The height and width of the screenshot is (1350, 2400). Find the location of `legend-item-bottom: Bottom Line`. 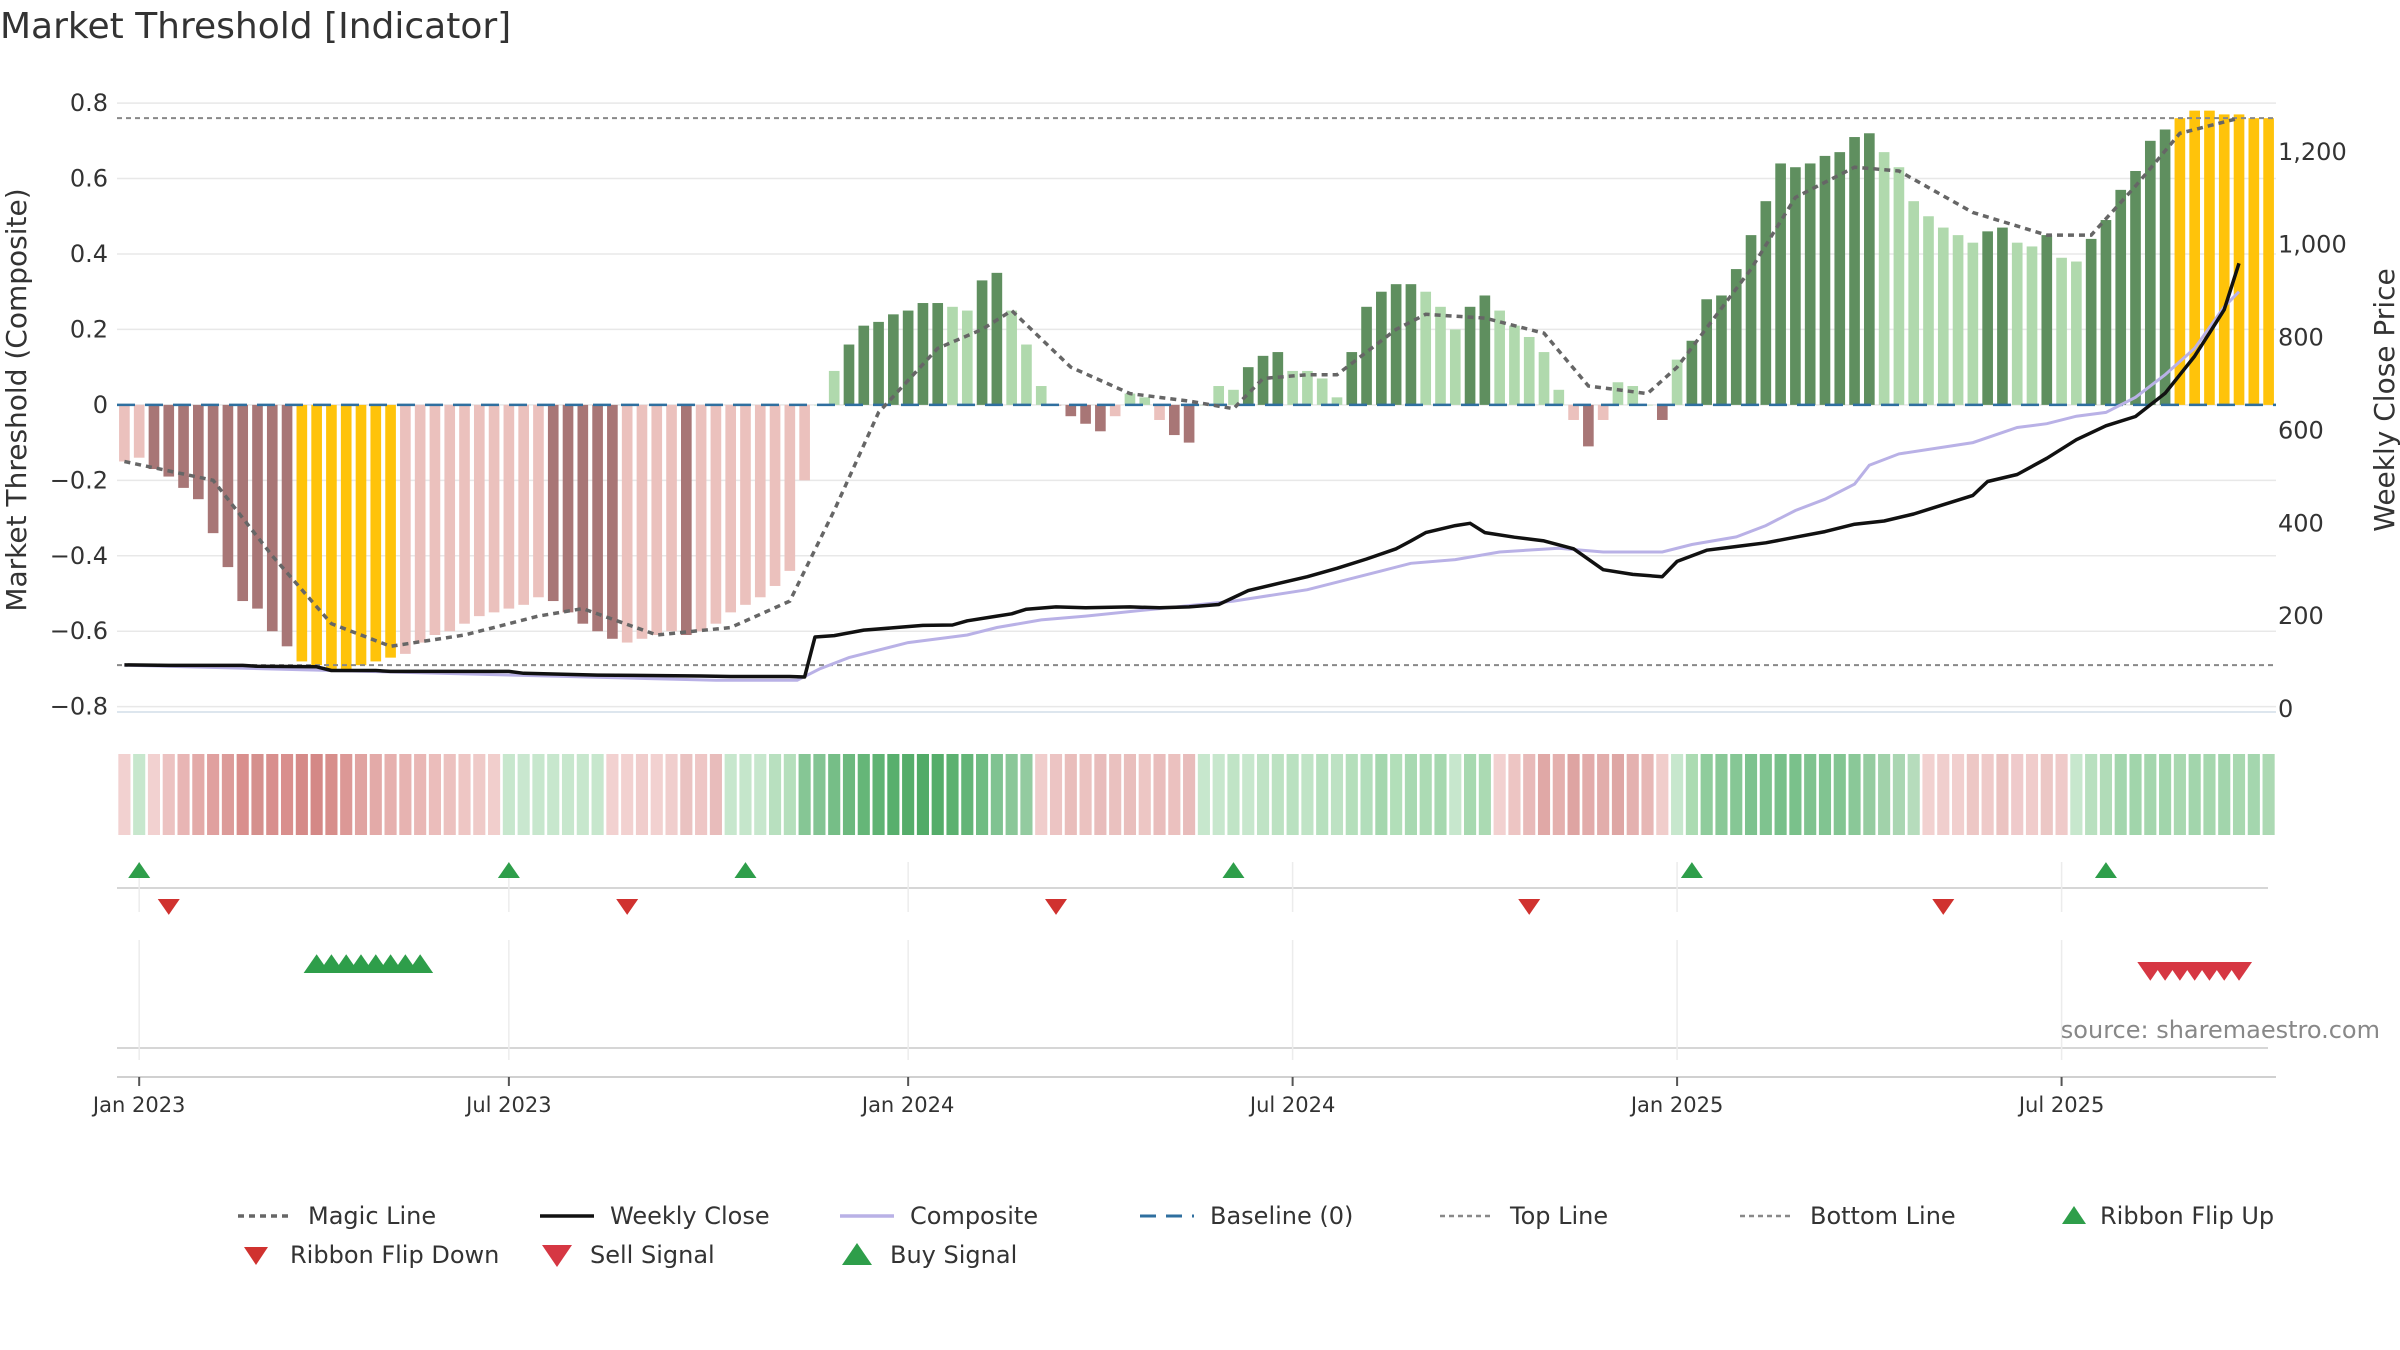

legend-item-bottom: Bottom Line is located at coordinates (1848, 1216).